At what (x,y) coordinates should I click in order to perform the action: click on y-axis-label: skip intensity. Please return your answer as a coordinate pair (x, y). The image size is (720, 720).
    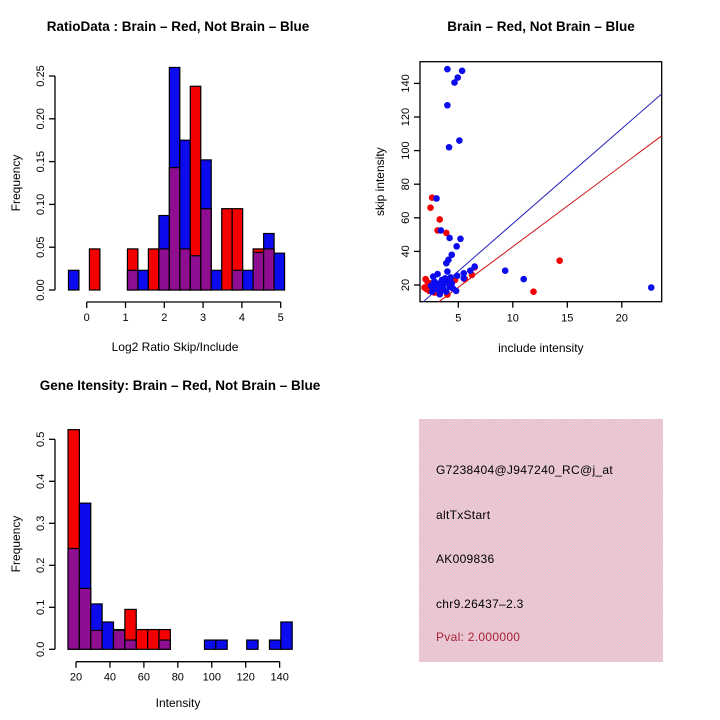
    Looking at the image, I should click on (380, 181).